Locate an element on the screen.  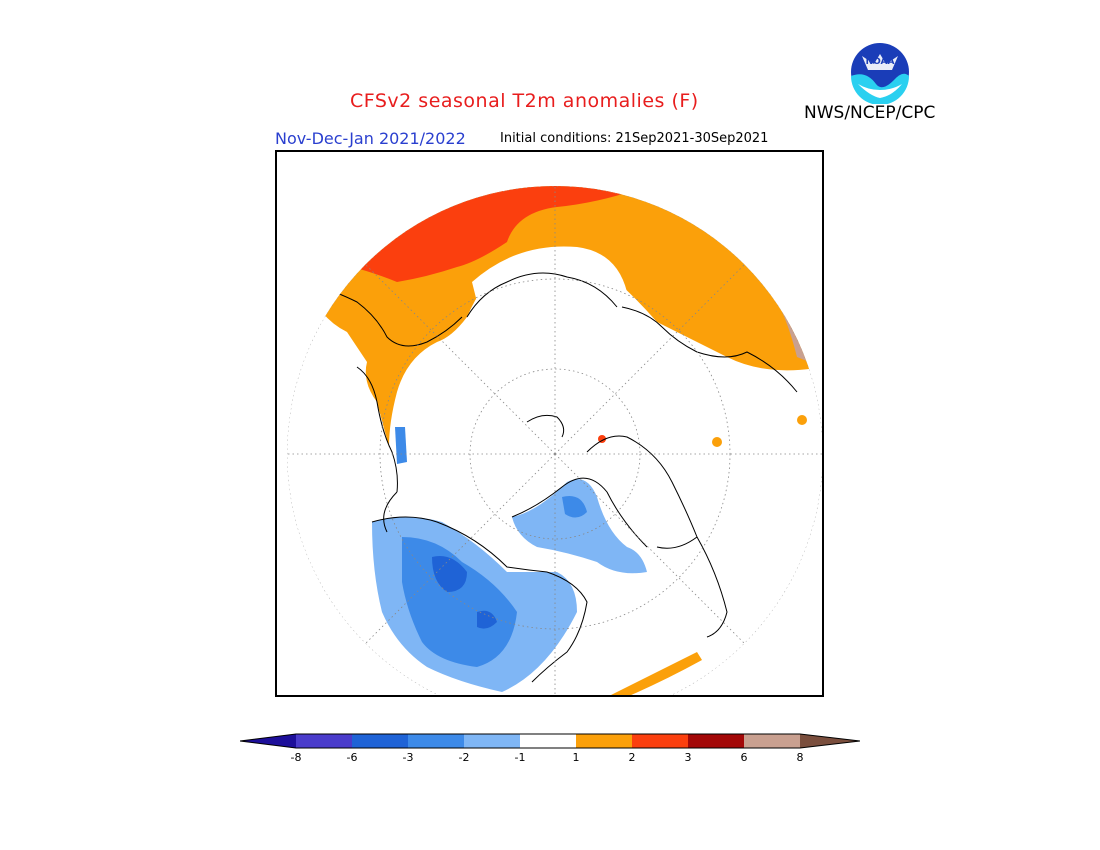
noaa-logo: NOAA is located at coordinates (880, 72).